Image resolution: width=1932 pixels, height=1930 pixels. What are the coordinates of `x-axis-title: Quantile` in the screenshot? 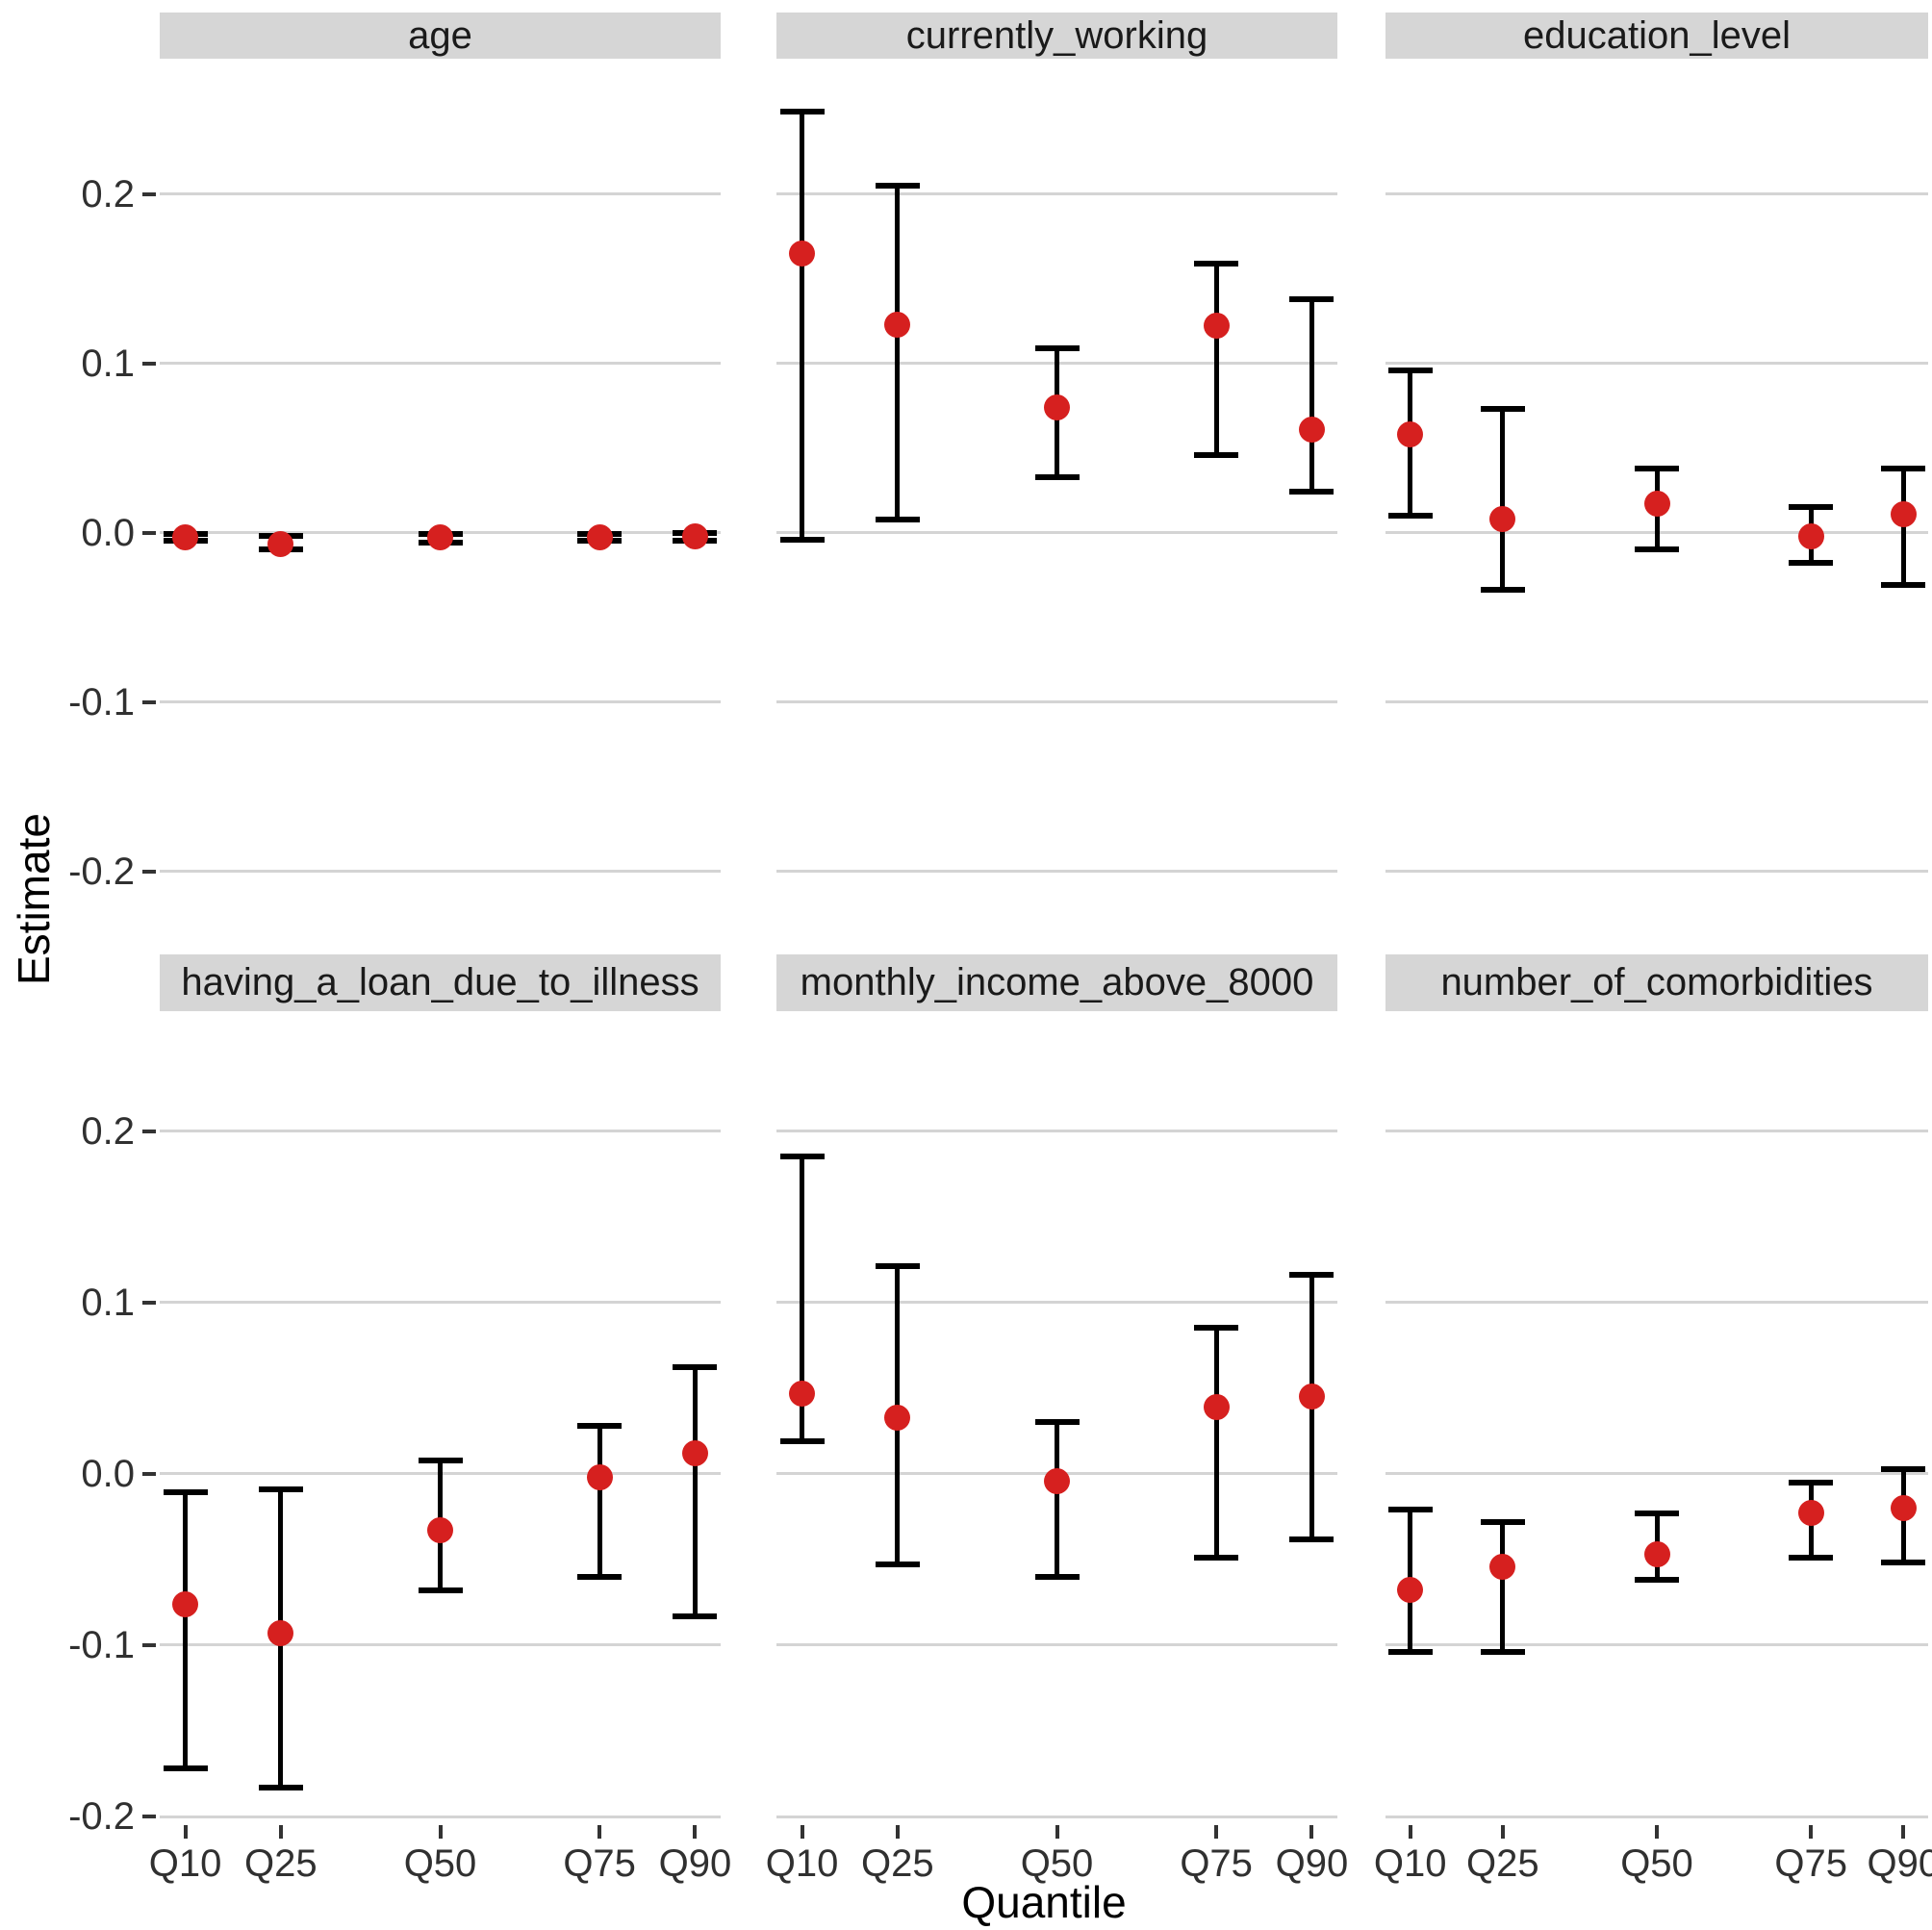 It's located at (1044, 1902).